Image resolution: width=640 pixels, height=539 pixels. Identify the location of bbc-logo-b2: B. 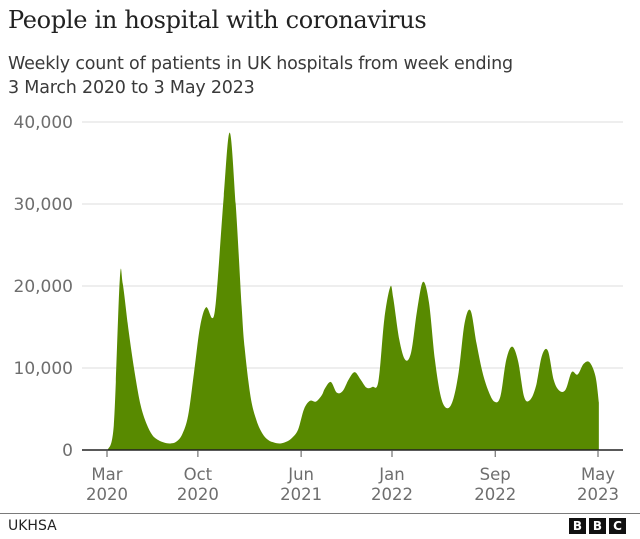
(597, 526).